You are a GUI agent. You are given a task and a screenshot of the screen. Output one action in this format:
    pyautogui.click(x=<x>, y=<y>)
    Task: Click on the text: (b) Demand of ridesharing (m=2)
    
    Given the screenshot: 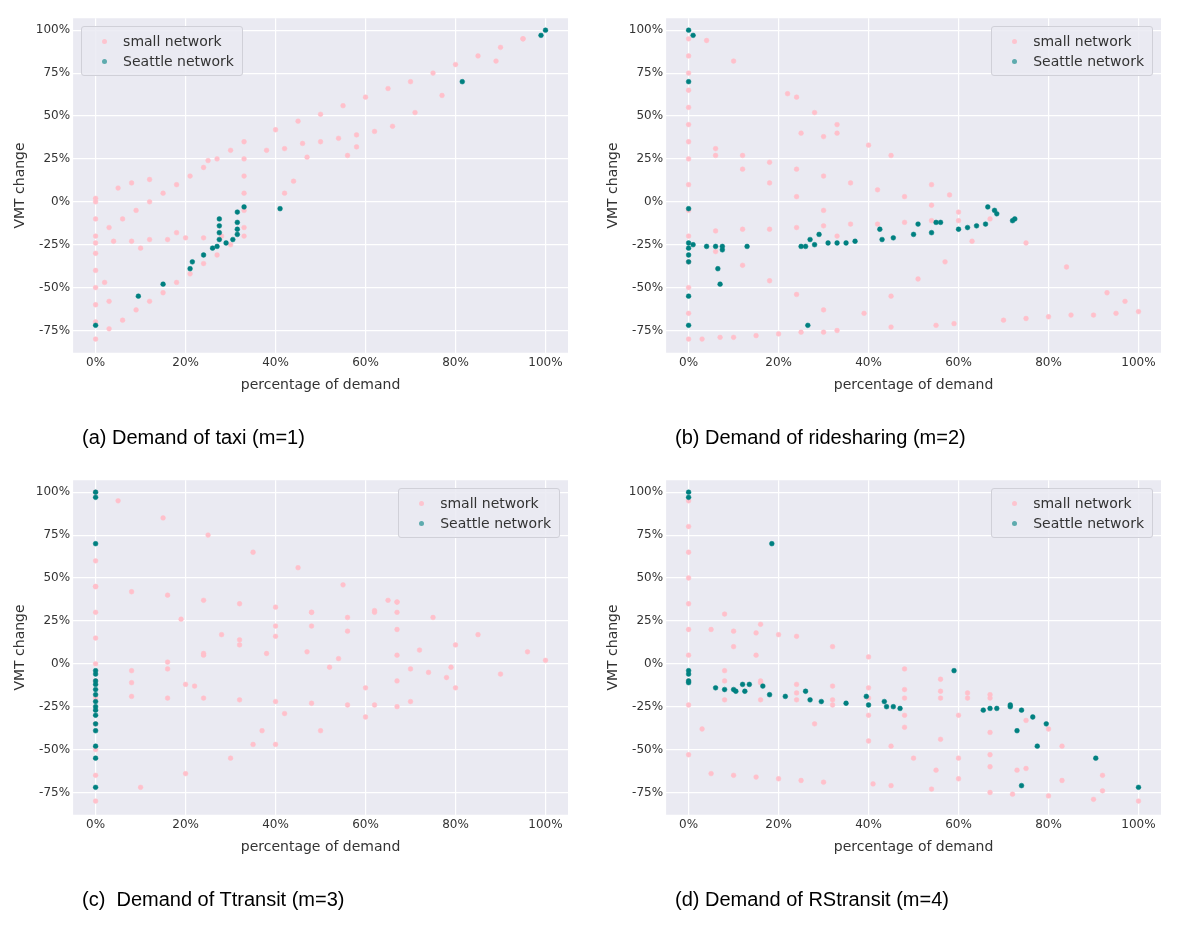 What is the action you would take?
    pyautogui.click(x=820, y=437)
    